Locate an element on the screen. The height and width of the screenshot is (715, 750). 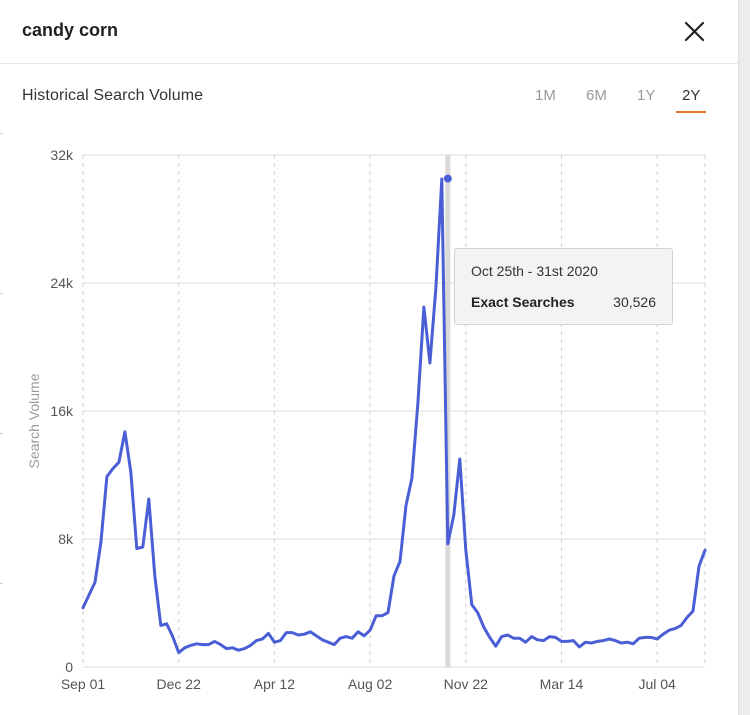
hover-indicator is located at coordinates (448, 411).